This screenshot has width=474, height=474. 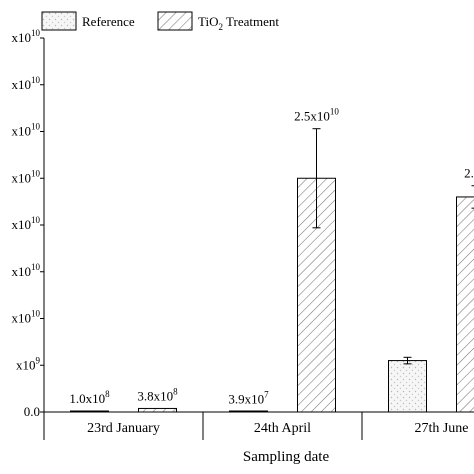 I want to click on x-axis-title: Sampling date, so click(x=286, y=457).